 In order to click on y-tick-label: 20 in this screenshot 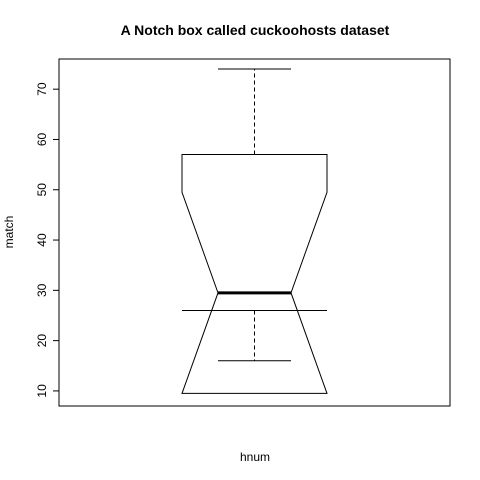, I will do `click(42, 341)`.